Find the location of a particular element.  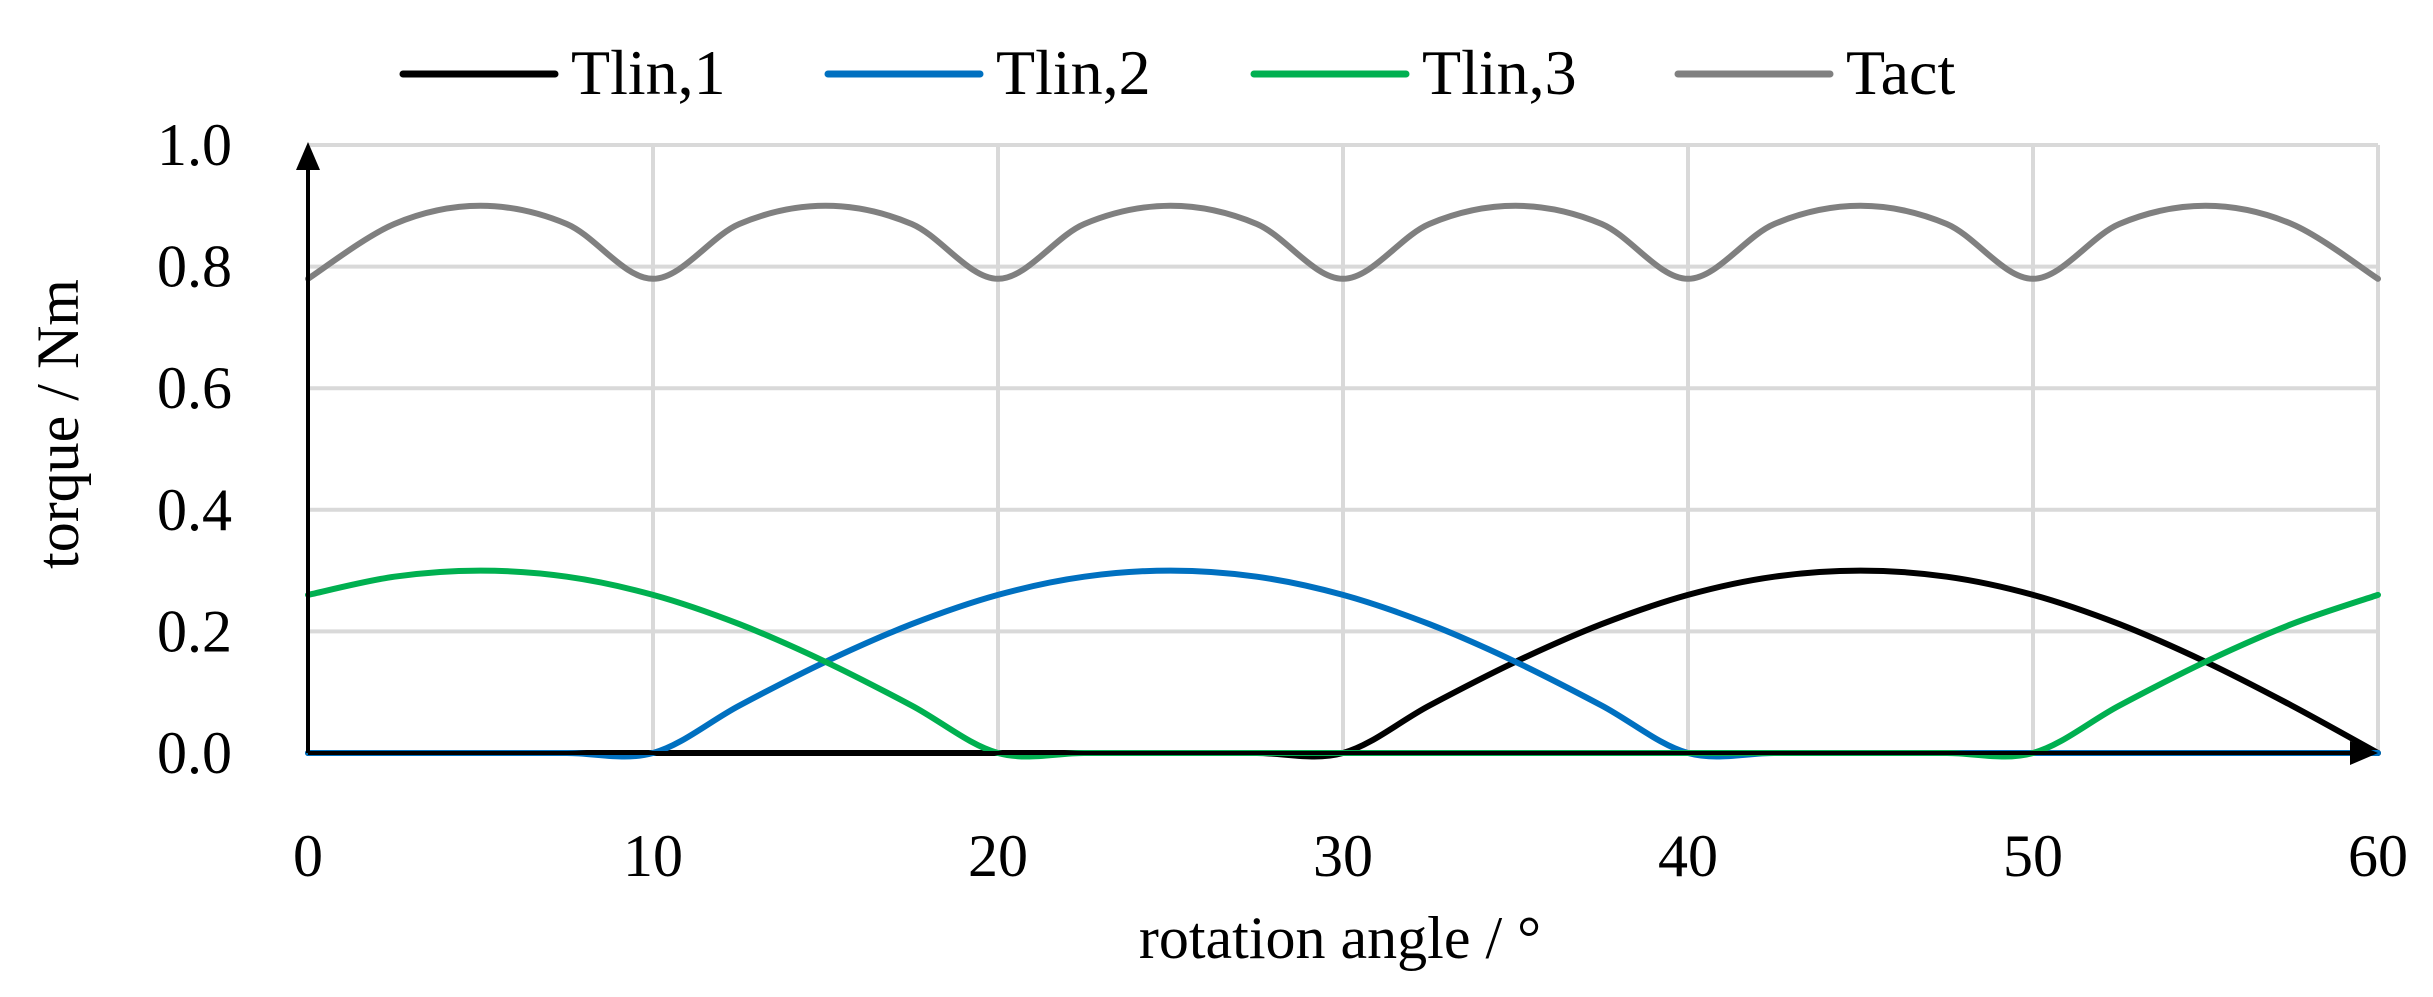

x-tick-label: 40 is located at coordinates (1688, 856).